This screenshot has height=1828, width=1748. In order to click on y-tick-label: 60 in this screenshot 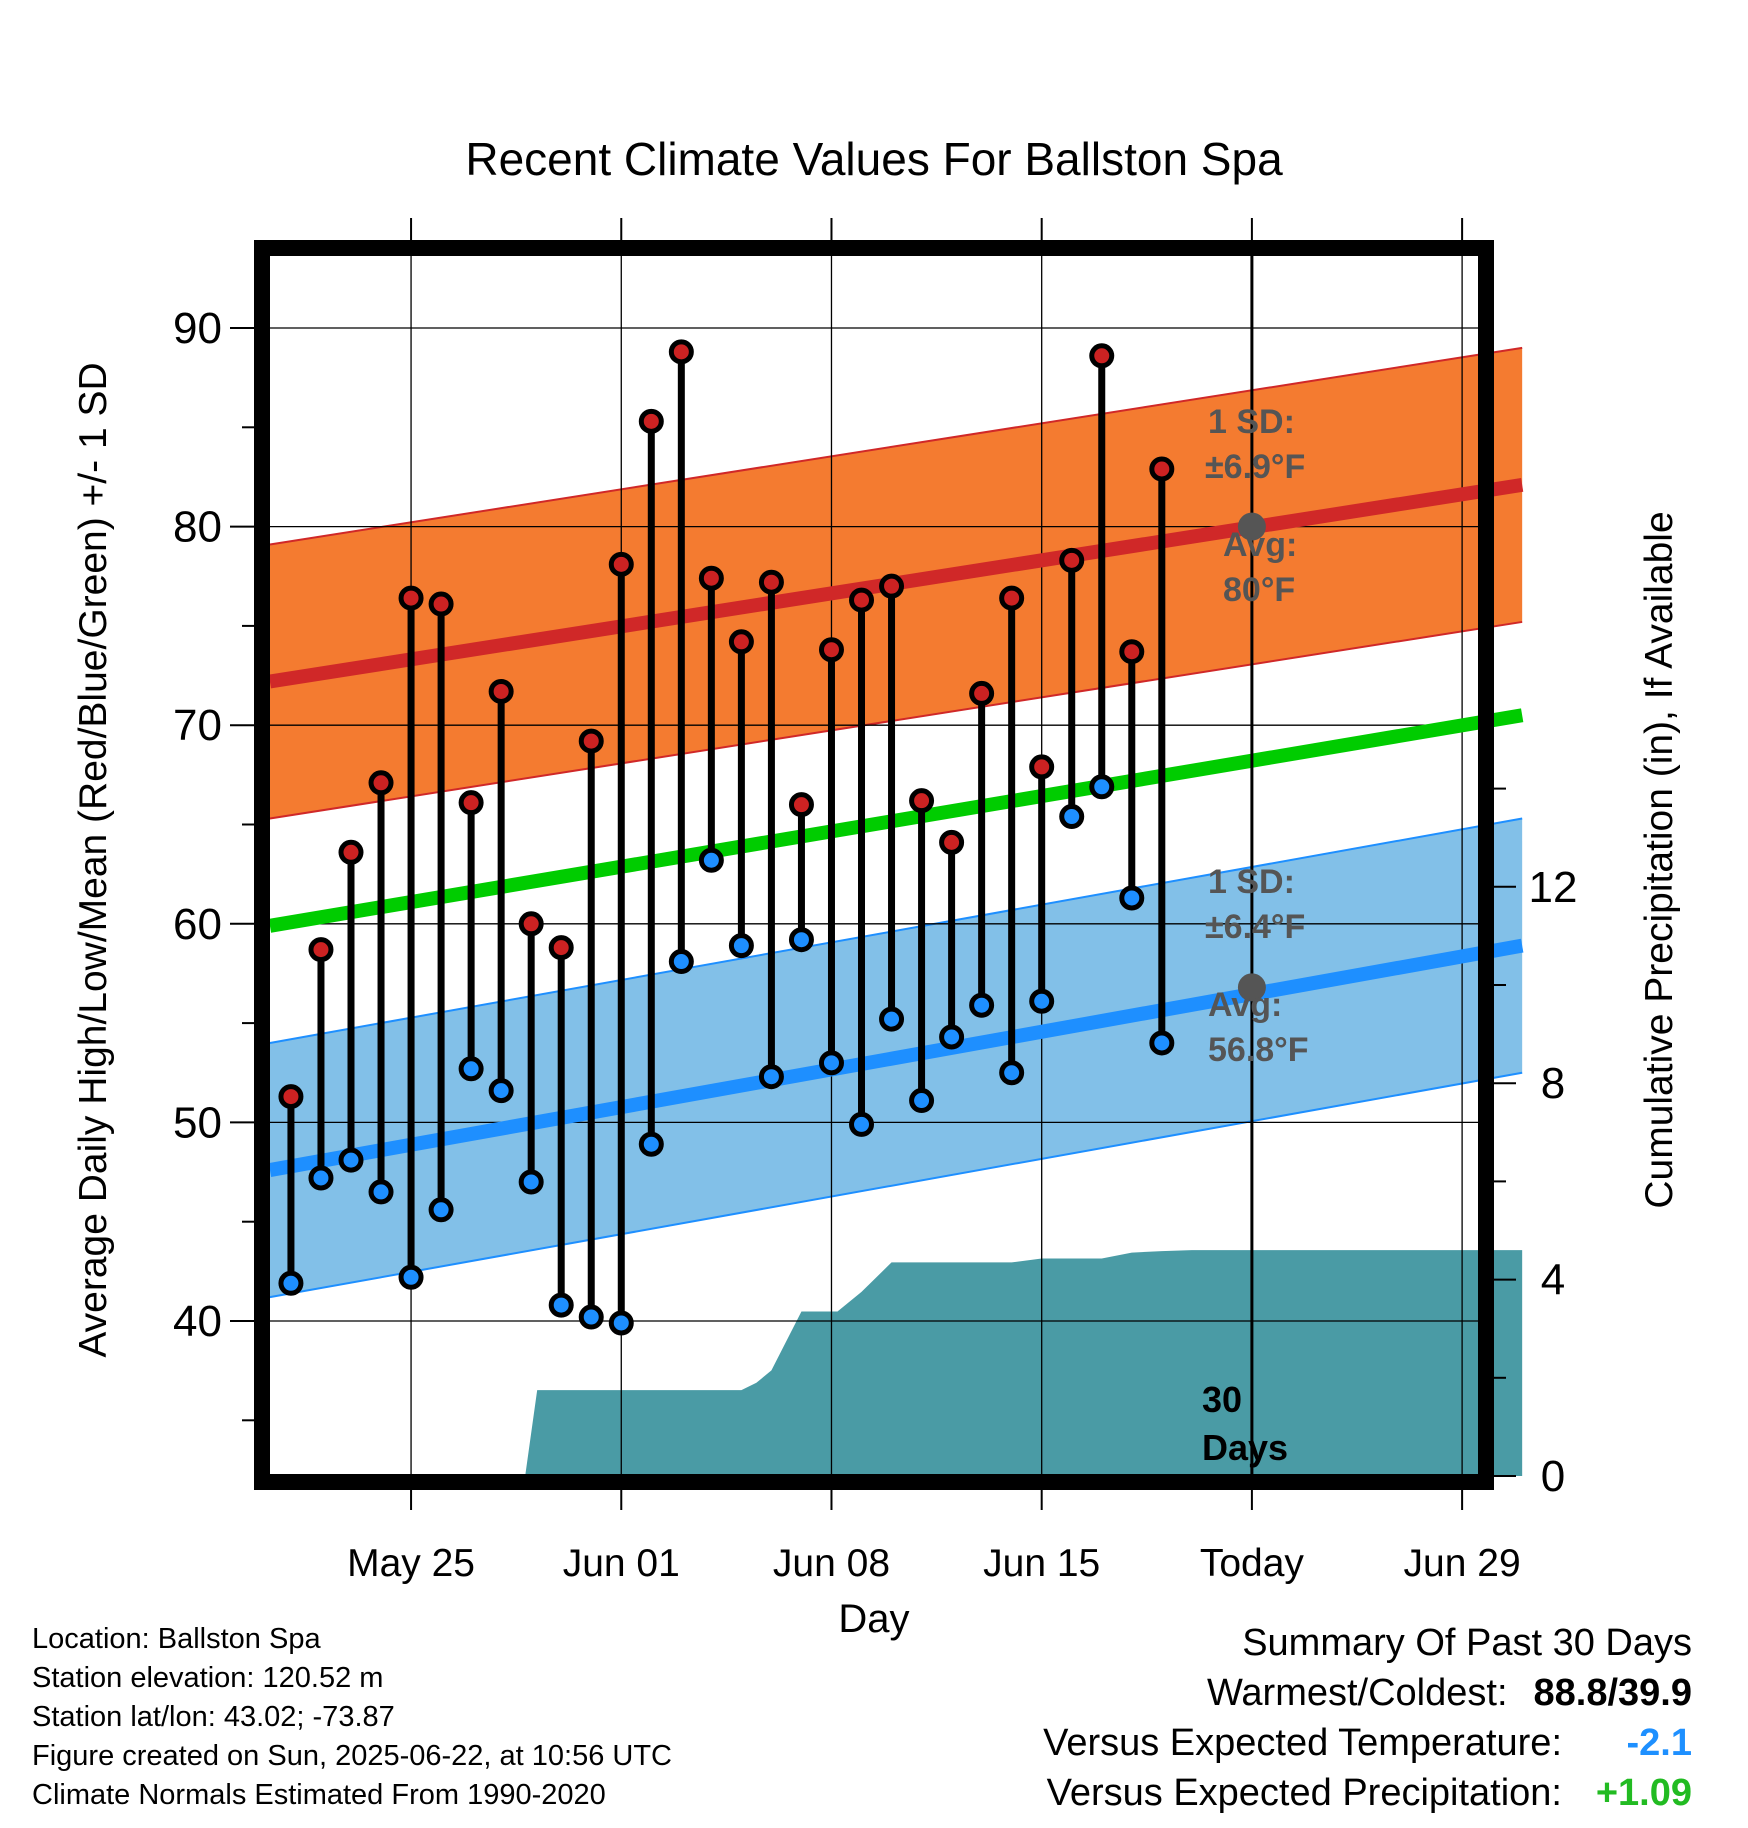, I will do `click(197, 924)`.